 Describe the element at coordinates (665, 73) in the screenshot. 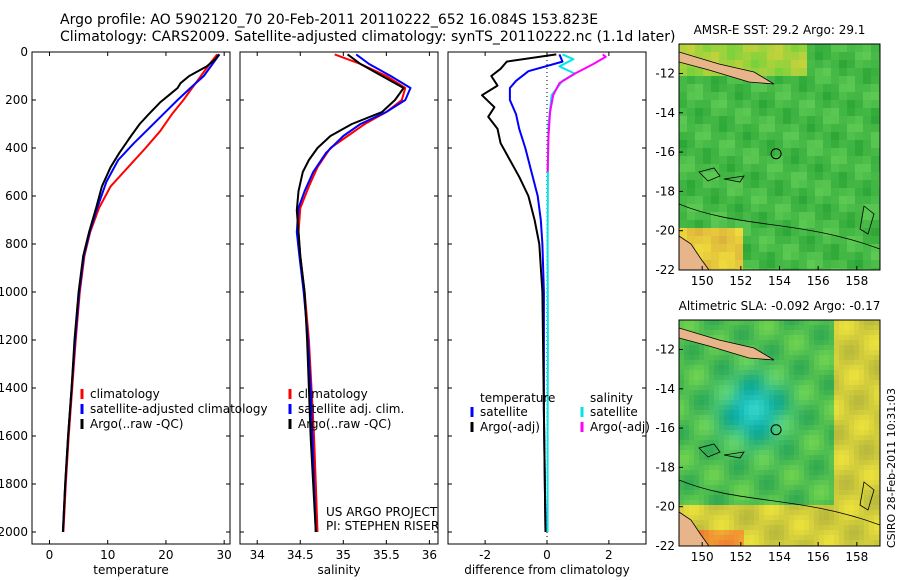

I see `amsre-sst-ytick-label: -12` at that location.